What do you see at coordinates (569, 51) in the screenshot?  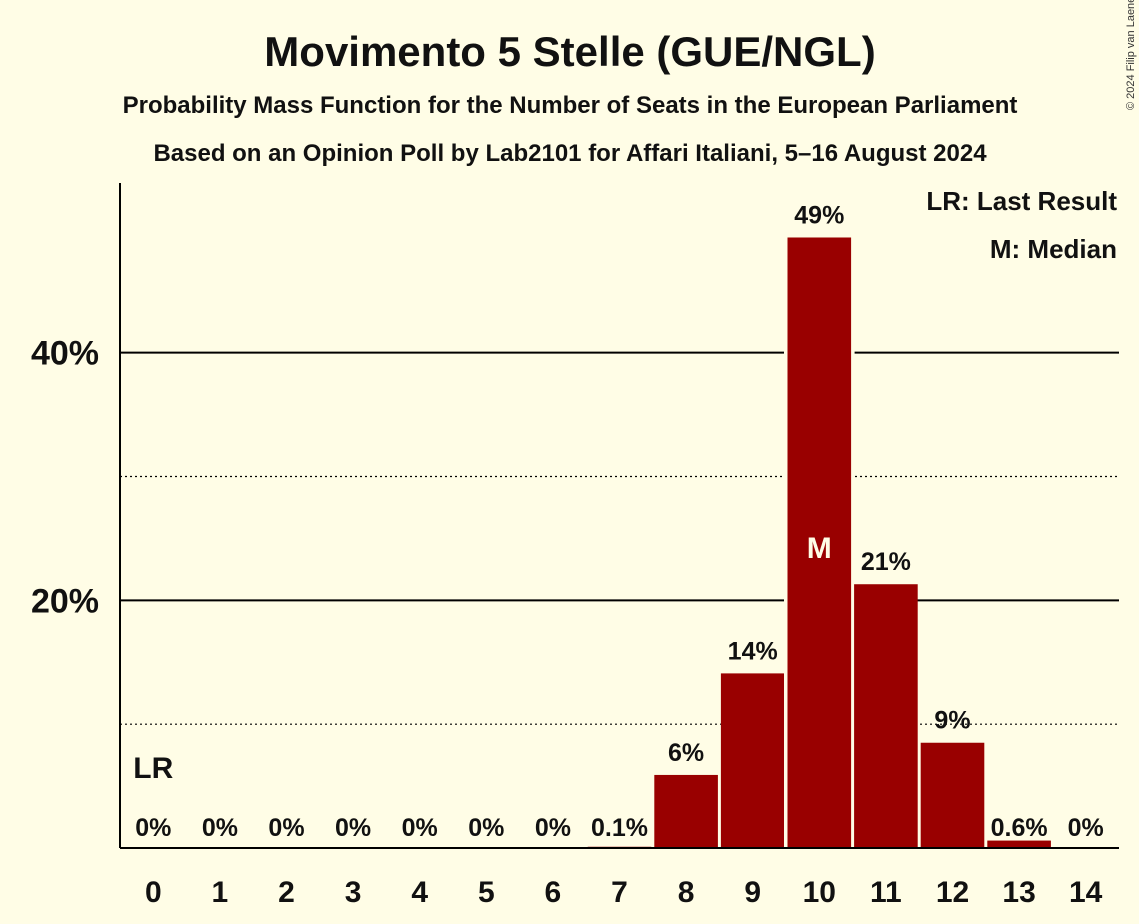 I see `chart-title: Movimento 5 Stelle (GUE/NGL)` at bounding box center [569, 51].